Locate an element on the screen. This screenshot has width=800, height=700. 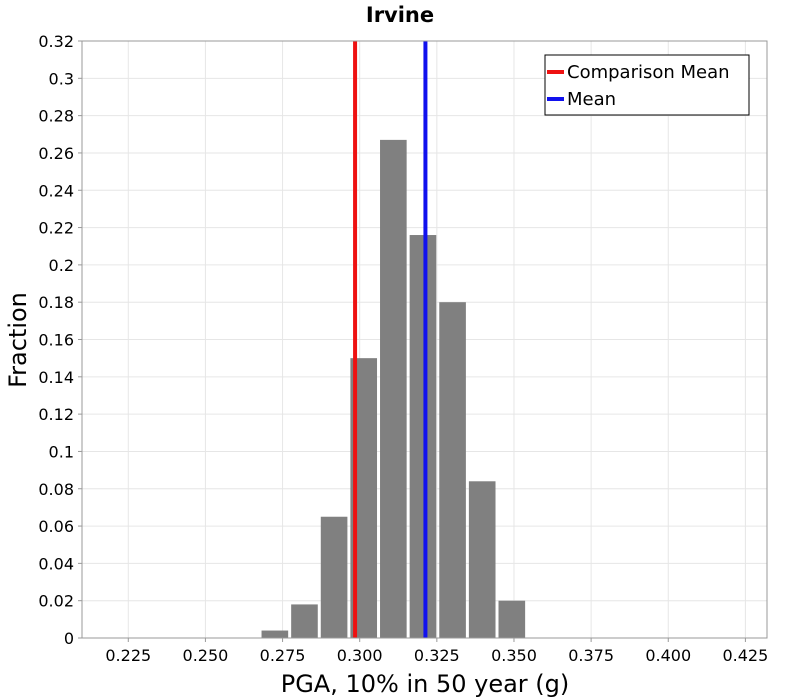
y-tick-label: 0.02 is located at coordinates (56, 601).